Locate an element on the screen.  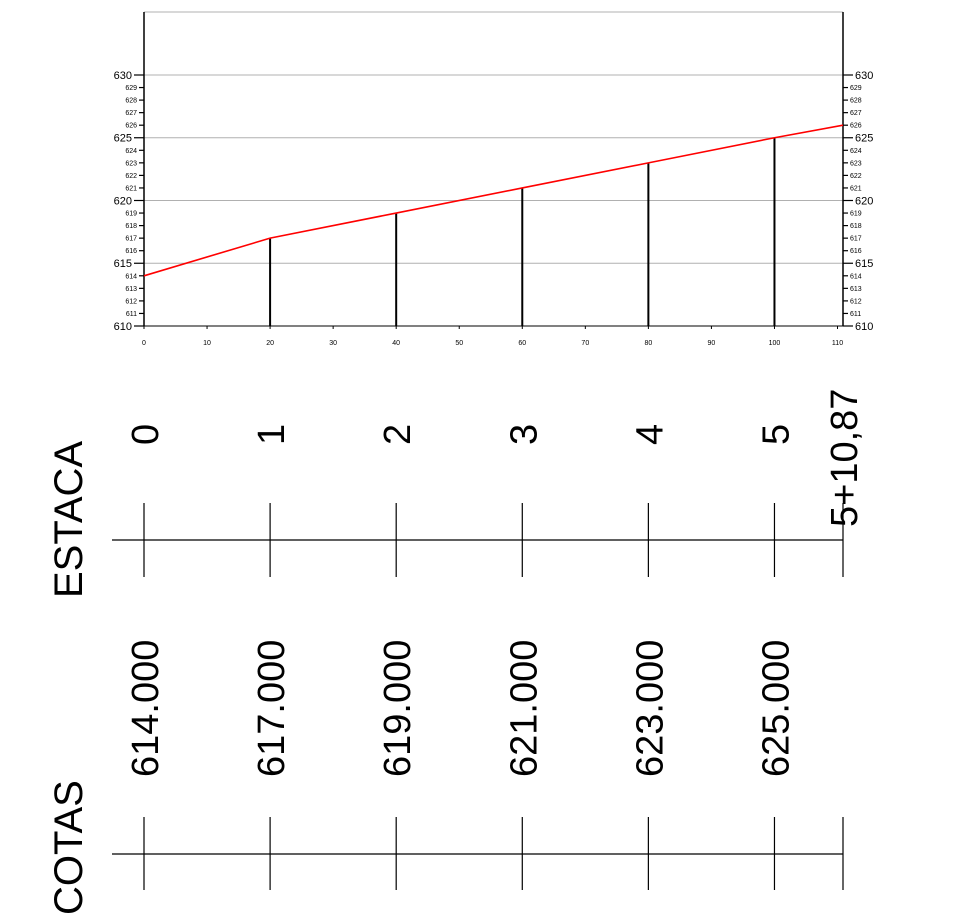
estaca-value: 0 is located at coordinates (146, 434).